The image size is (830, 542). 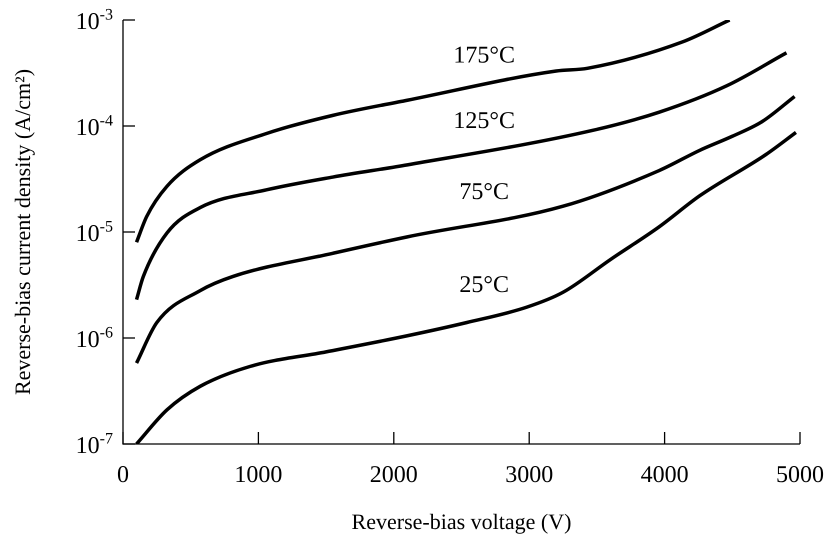 I want to click on x-tick-label: 5000, so click(x=800, y=475).